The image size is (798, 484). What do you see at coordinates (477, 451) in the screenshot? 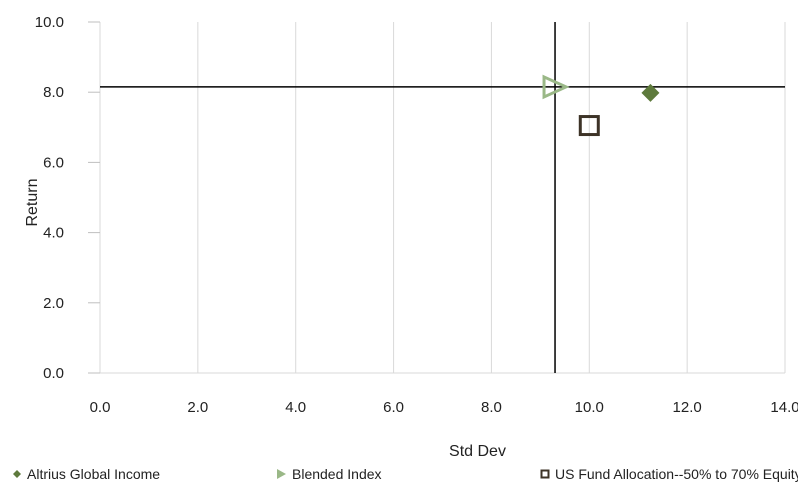
I see `x-axis-label: Std Dev` at bounding box center [477, 451].